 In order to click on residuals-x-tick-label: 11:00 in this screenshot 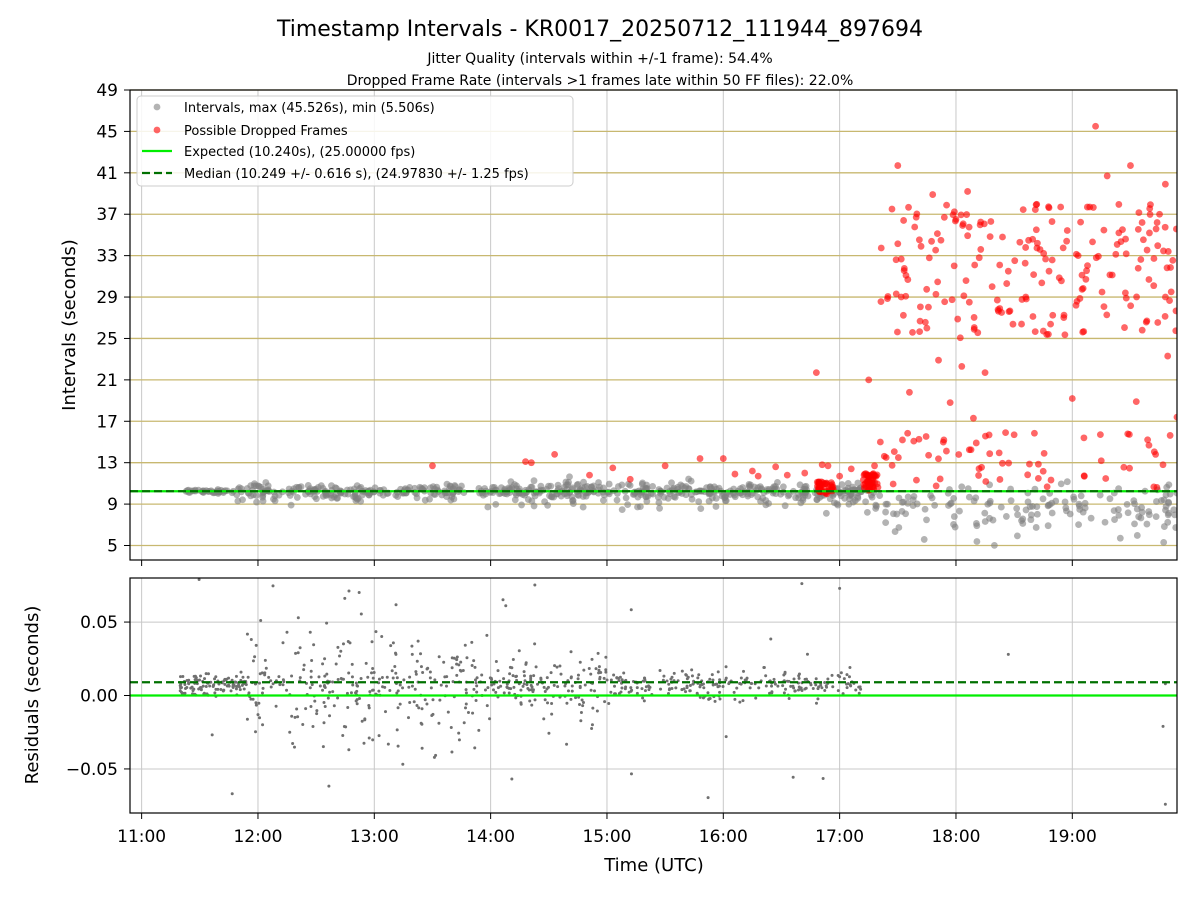, I will do `click(141, 837)`.